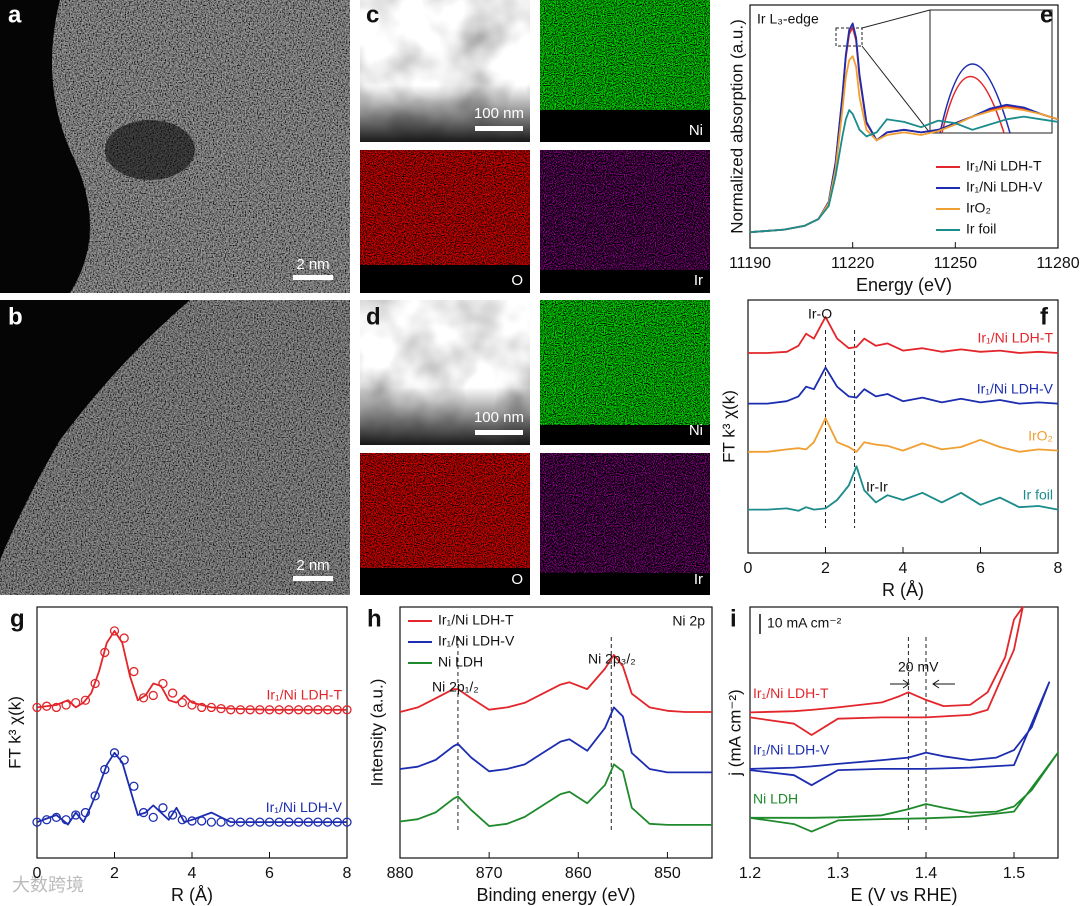 Image resolution: width=1080 pixels, height=906 pixels. Describe the element at coordinates (1004, 187) in the screenshot. I see `legend-label: Ir₁/Ni LDH-V` at that location.